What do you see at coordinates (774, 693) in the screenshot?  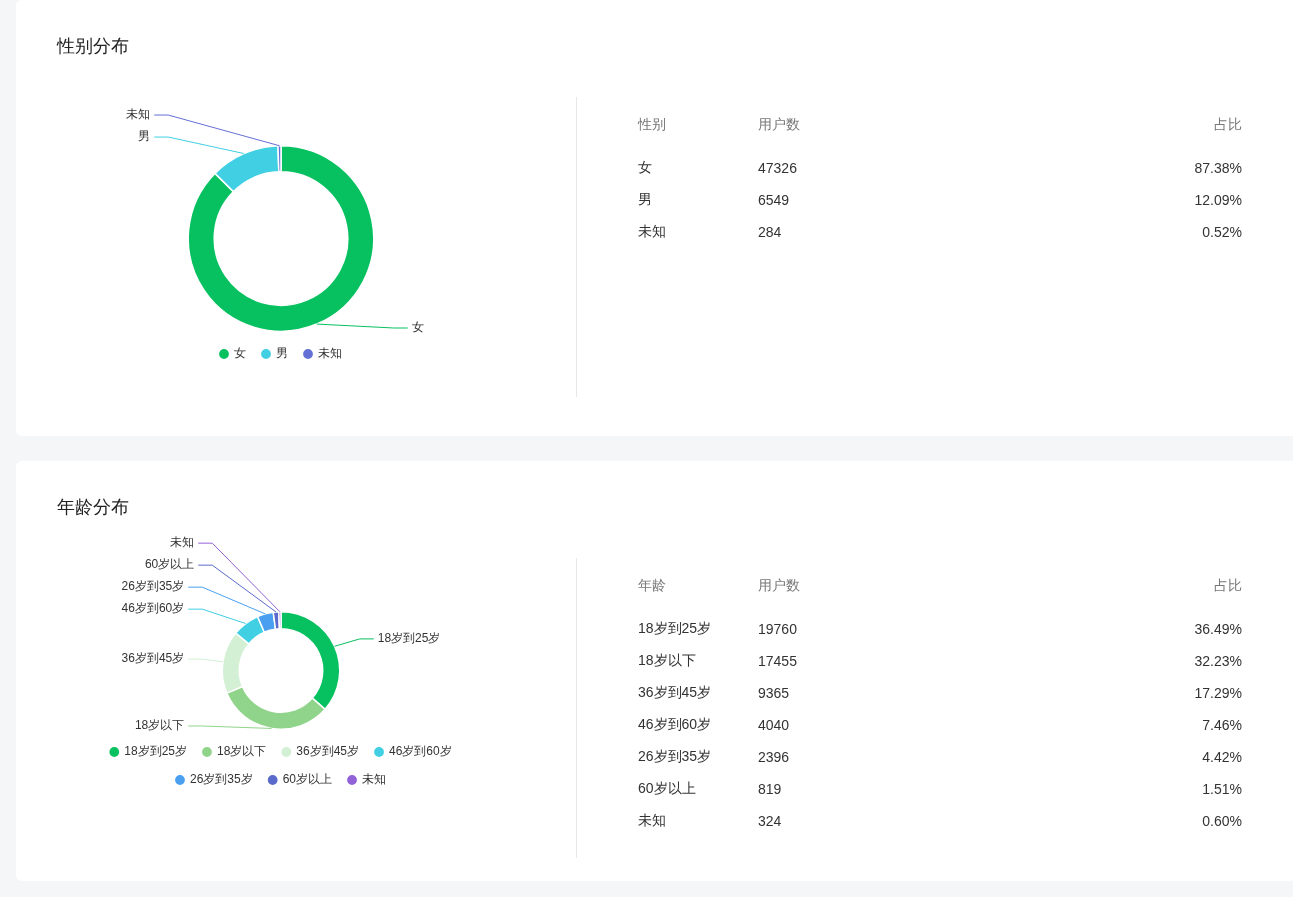 I see `text: 9365` at bounding box center [774, 693].